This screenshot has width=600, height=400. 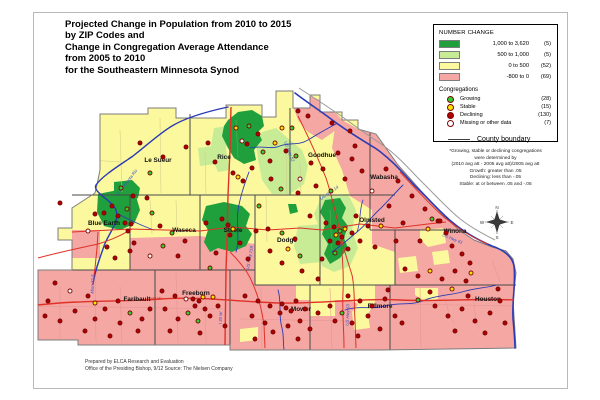 I want to click on declining-dot-icon, so click(x=450, y=115).